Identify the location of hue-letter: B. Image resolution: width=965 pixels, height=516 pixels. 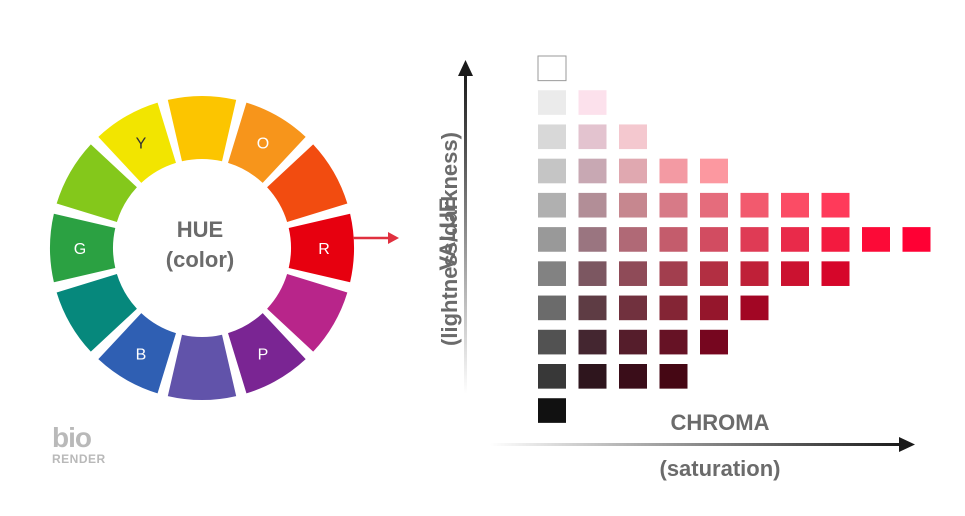
(141, 355).